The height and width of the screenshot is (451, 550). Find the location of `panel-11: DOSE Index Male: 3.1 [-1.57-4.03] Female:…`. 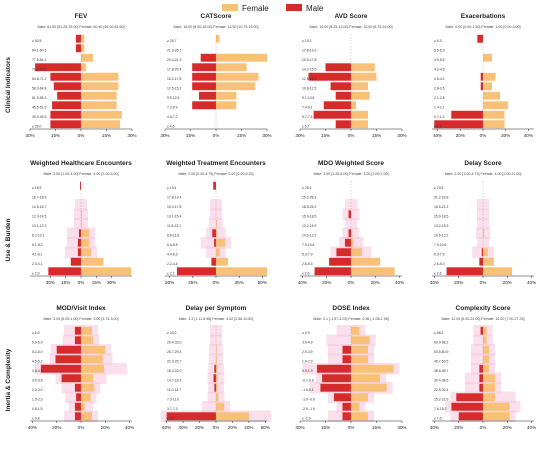

panel-11: DOSE Index Male: 3.1 [-1.57-4.03] Female:… is located at coordinates (350, 367).